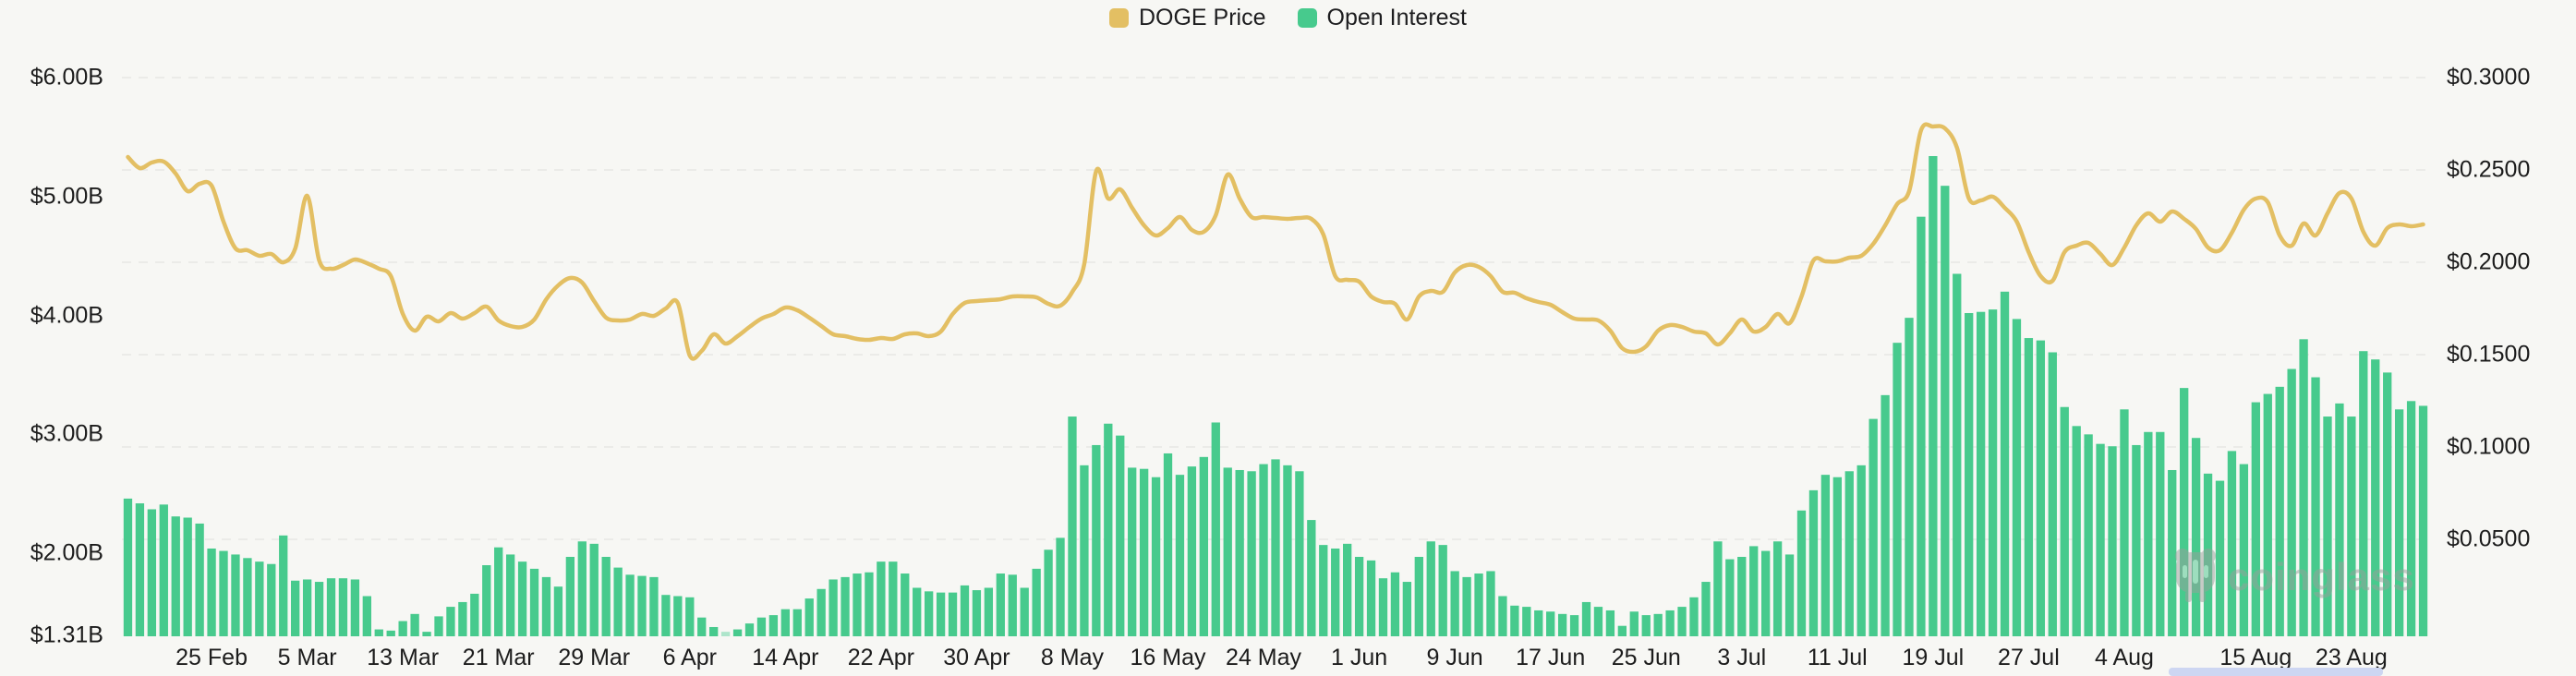  Describe the element at coordinates (1933, 657) in the screenshot. I see `x-axis-label: 19 Jul` at that location.